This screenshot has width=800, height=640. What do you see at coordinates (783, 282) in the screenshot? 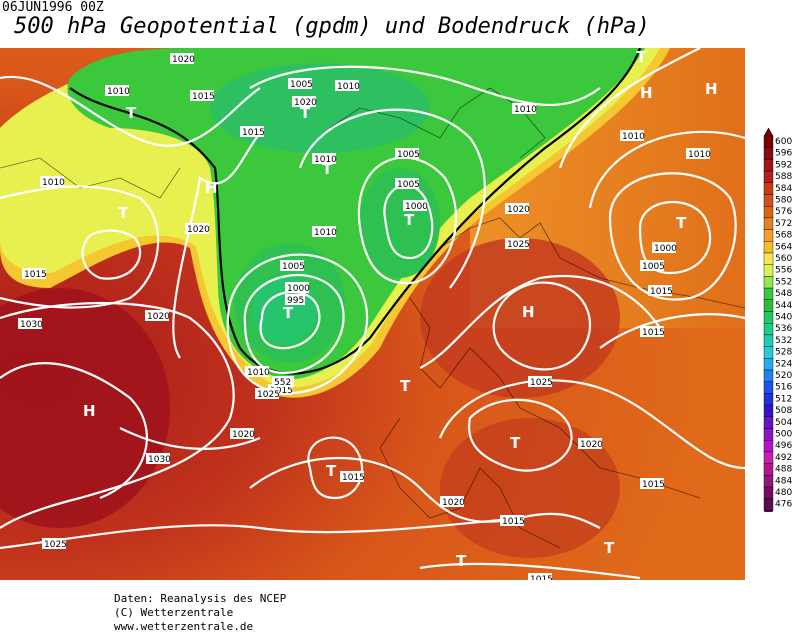
I see `scale-tick-label: 552` at bounding box center [783, 282].